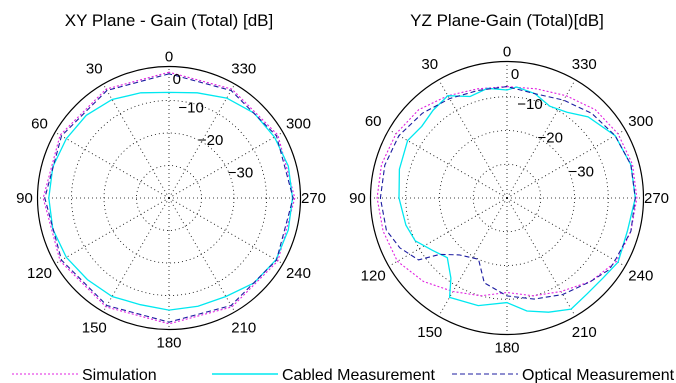 This screenshot has width=676, height=383. I want to click on legend-label-1: Cabled Measurement, so click(359, 375).